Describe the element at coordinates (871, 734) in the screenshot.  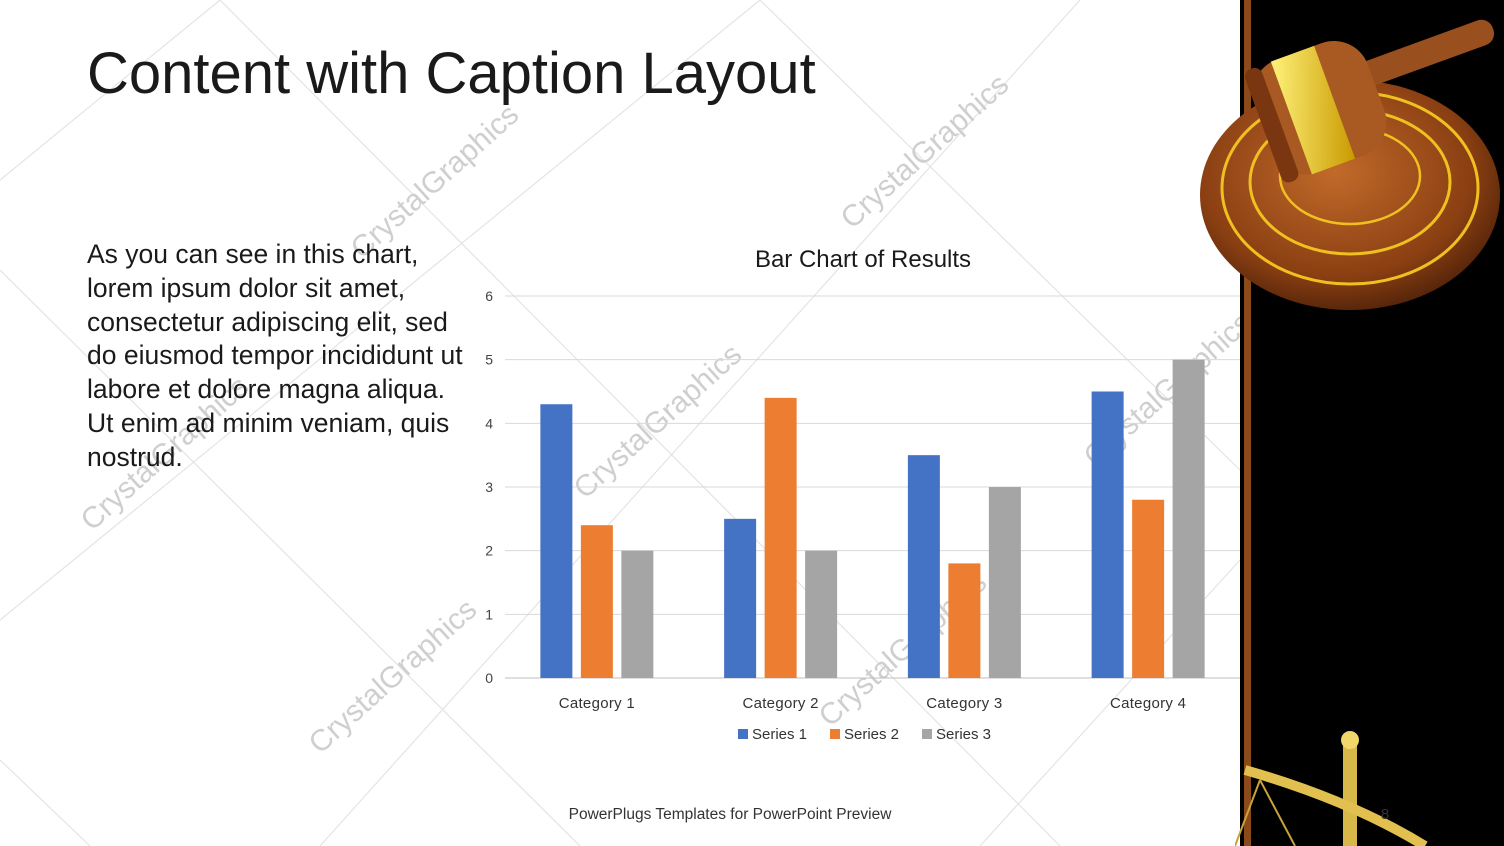
I see `legend-label: Series 2` at that location.